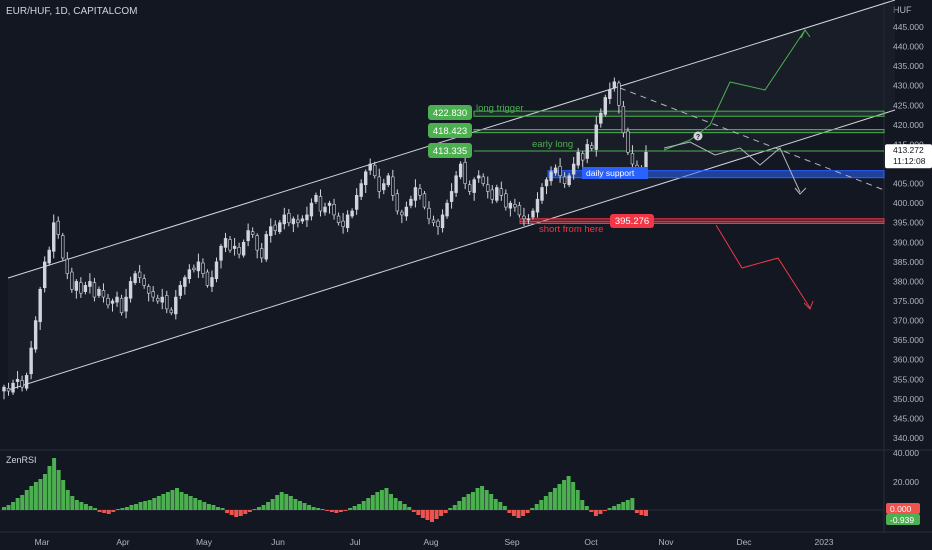 The image size is (932, 550). What do you see at coordinates (466, 539) in the screenshot?
I see `time-axis: Mar Apr May Jun Jul Aug Sep Oct Nov Dec 2023` at bounding box center [466, 539].